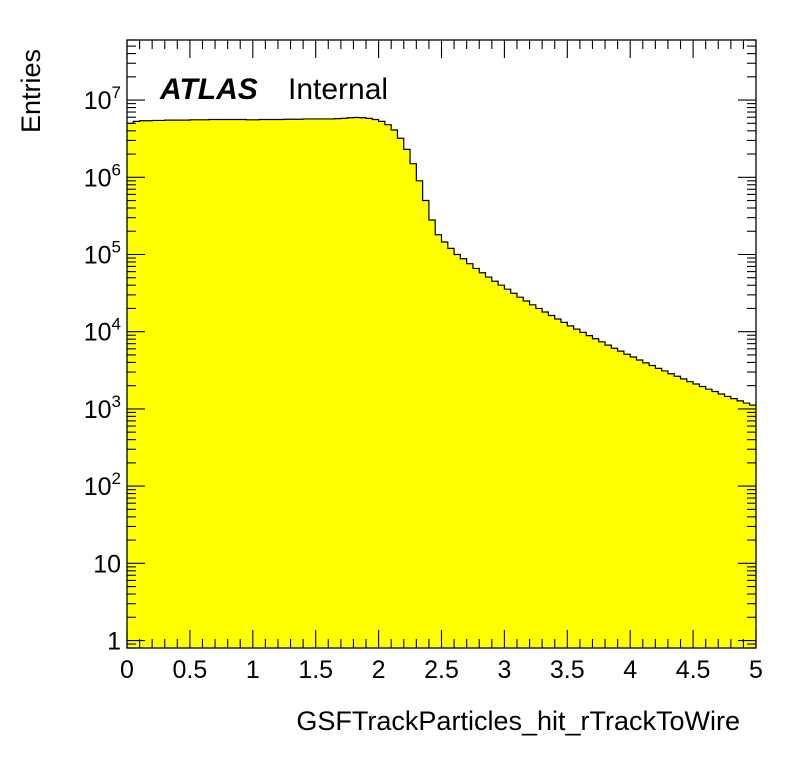  What do you see at coordinates (127, 670) in the screenshot?
I see `x-tick-label: 0` at bounding box center [127, 670].